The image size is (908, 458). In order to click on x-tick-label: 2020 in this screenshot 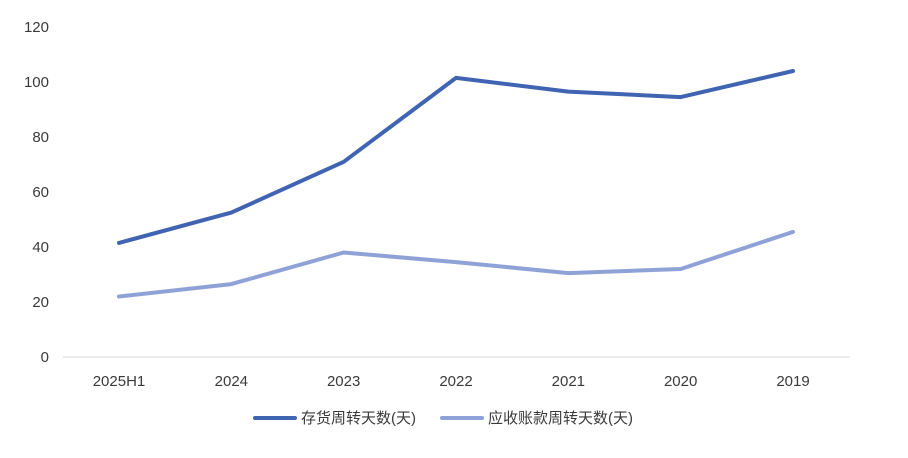, I will do `click(680, 381)`.